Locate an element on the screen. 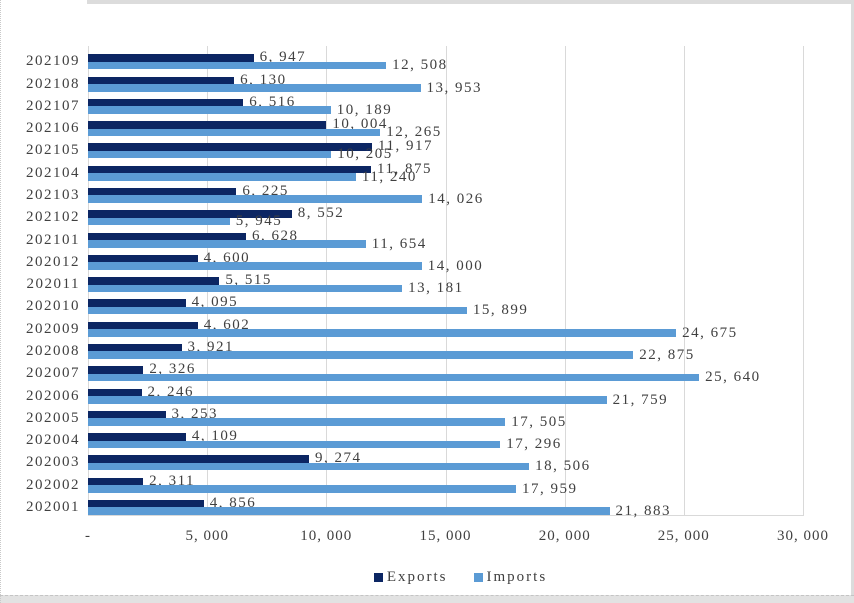 The width and height of the screenshot is (854, 603). category-label: 202012 is located at coordinates (53, 261).